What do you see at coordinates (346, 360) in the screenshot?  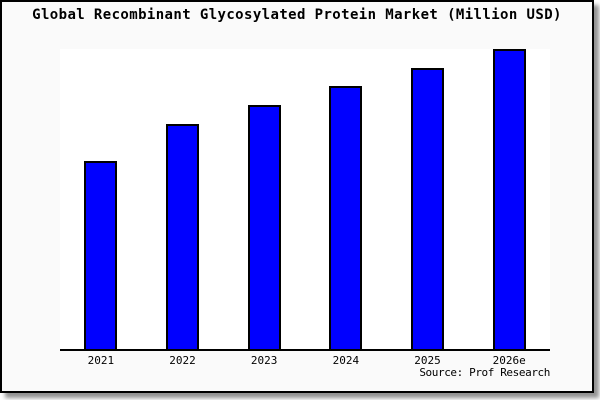 I see `x-tick-label-2024: 2024` at bounding box center [346, 360].